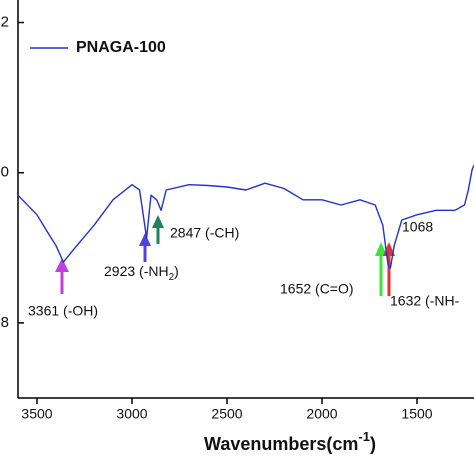 The height and width of the screenshot is (474, 474). What do you see at coordinates (172, 277) in the screenshot?
I see `annotation-sub: 2` at bounding box center [172, 277].